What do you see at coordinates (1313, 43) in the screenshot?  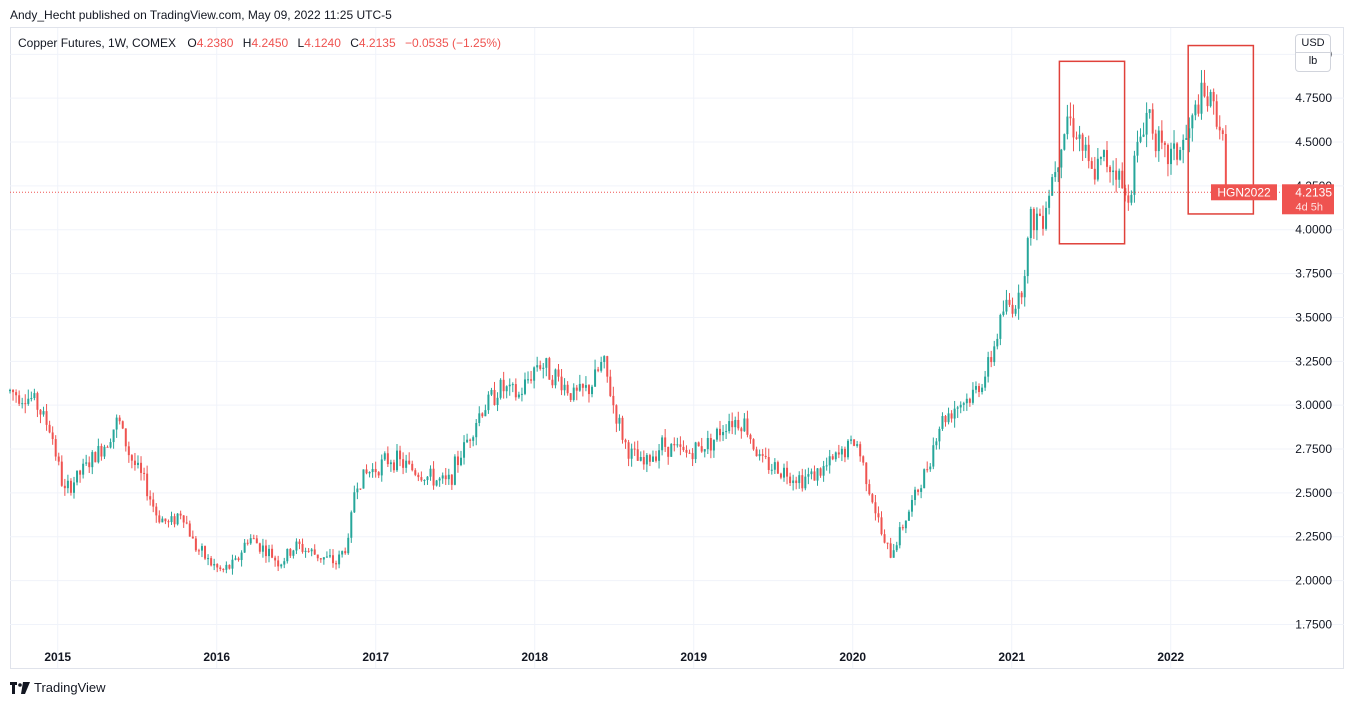 I see `currency-label: USD` at bounding box center [1313, 43].